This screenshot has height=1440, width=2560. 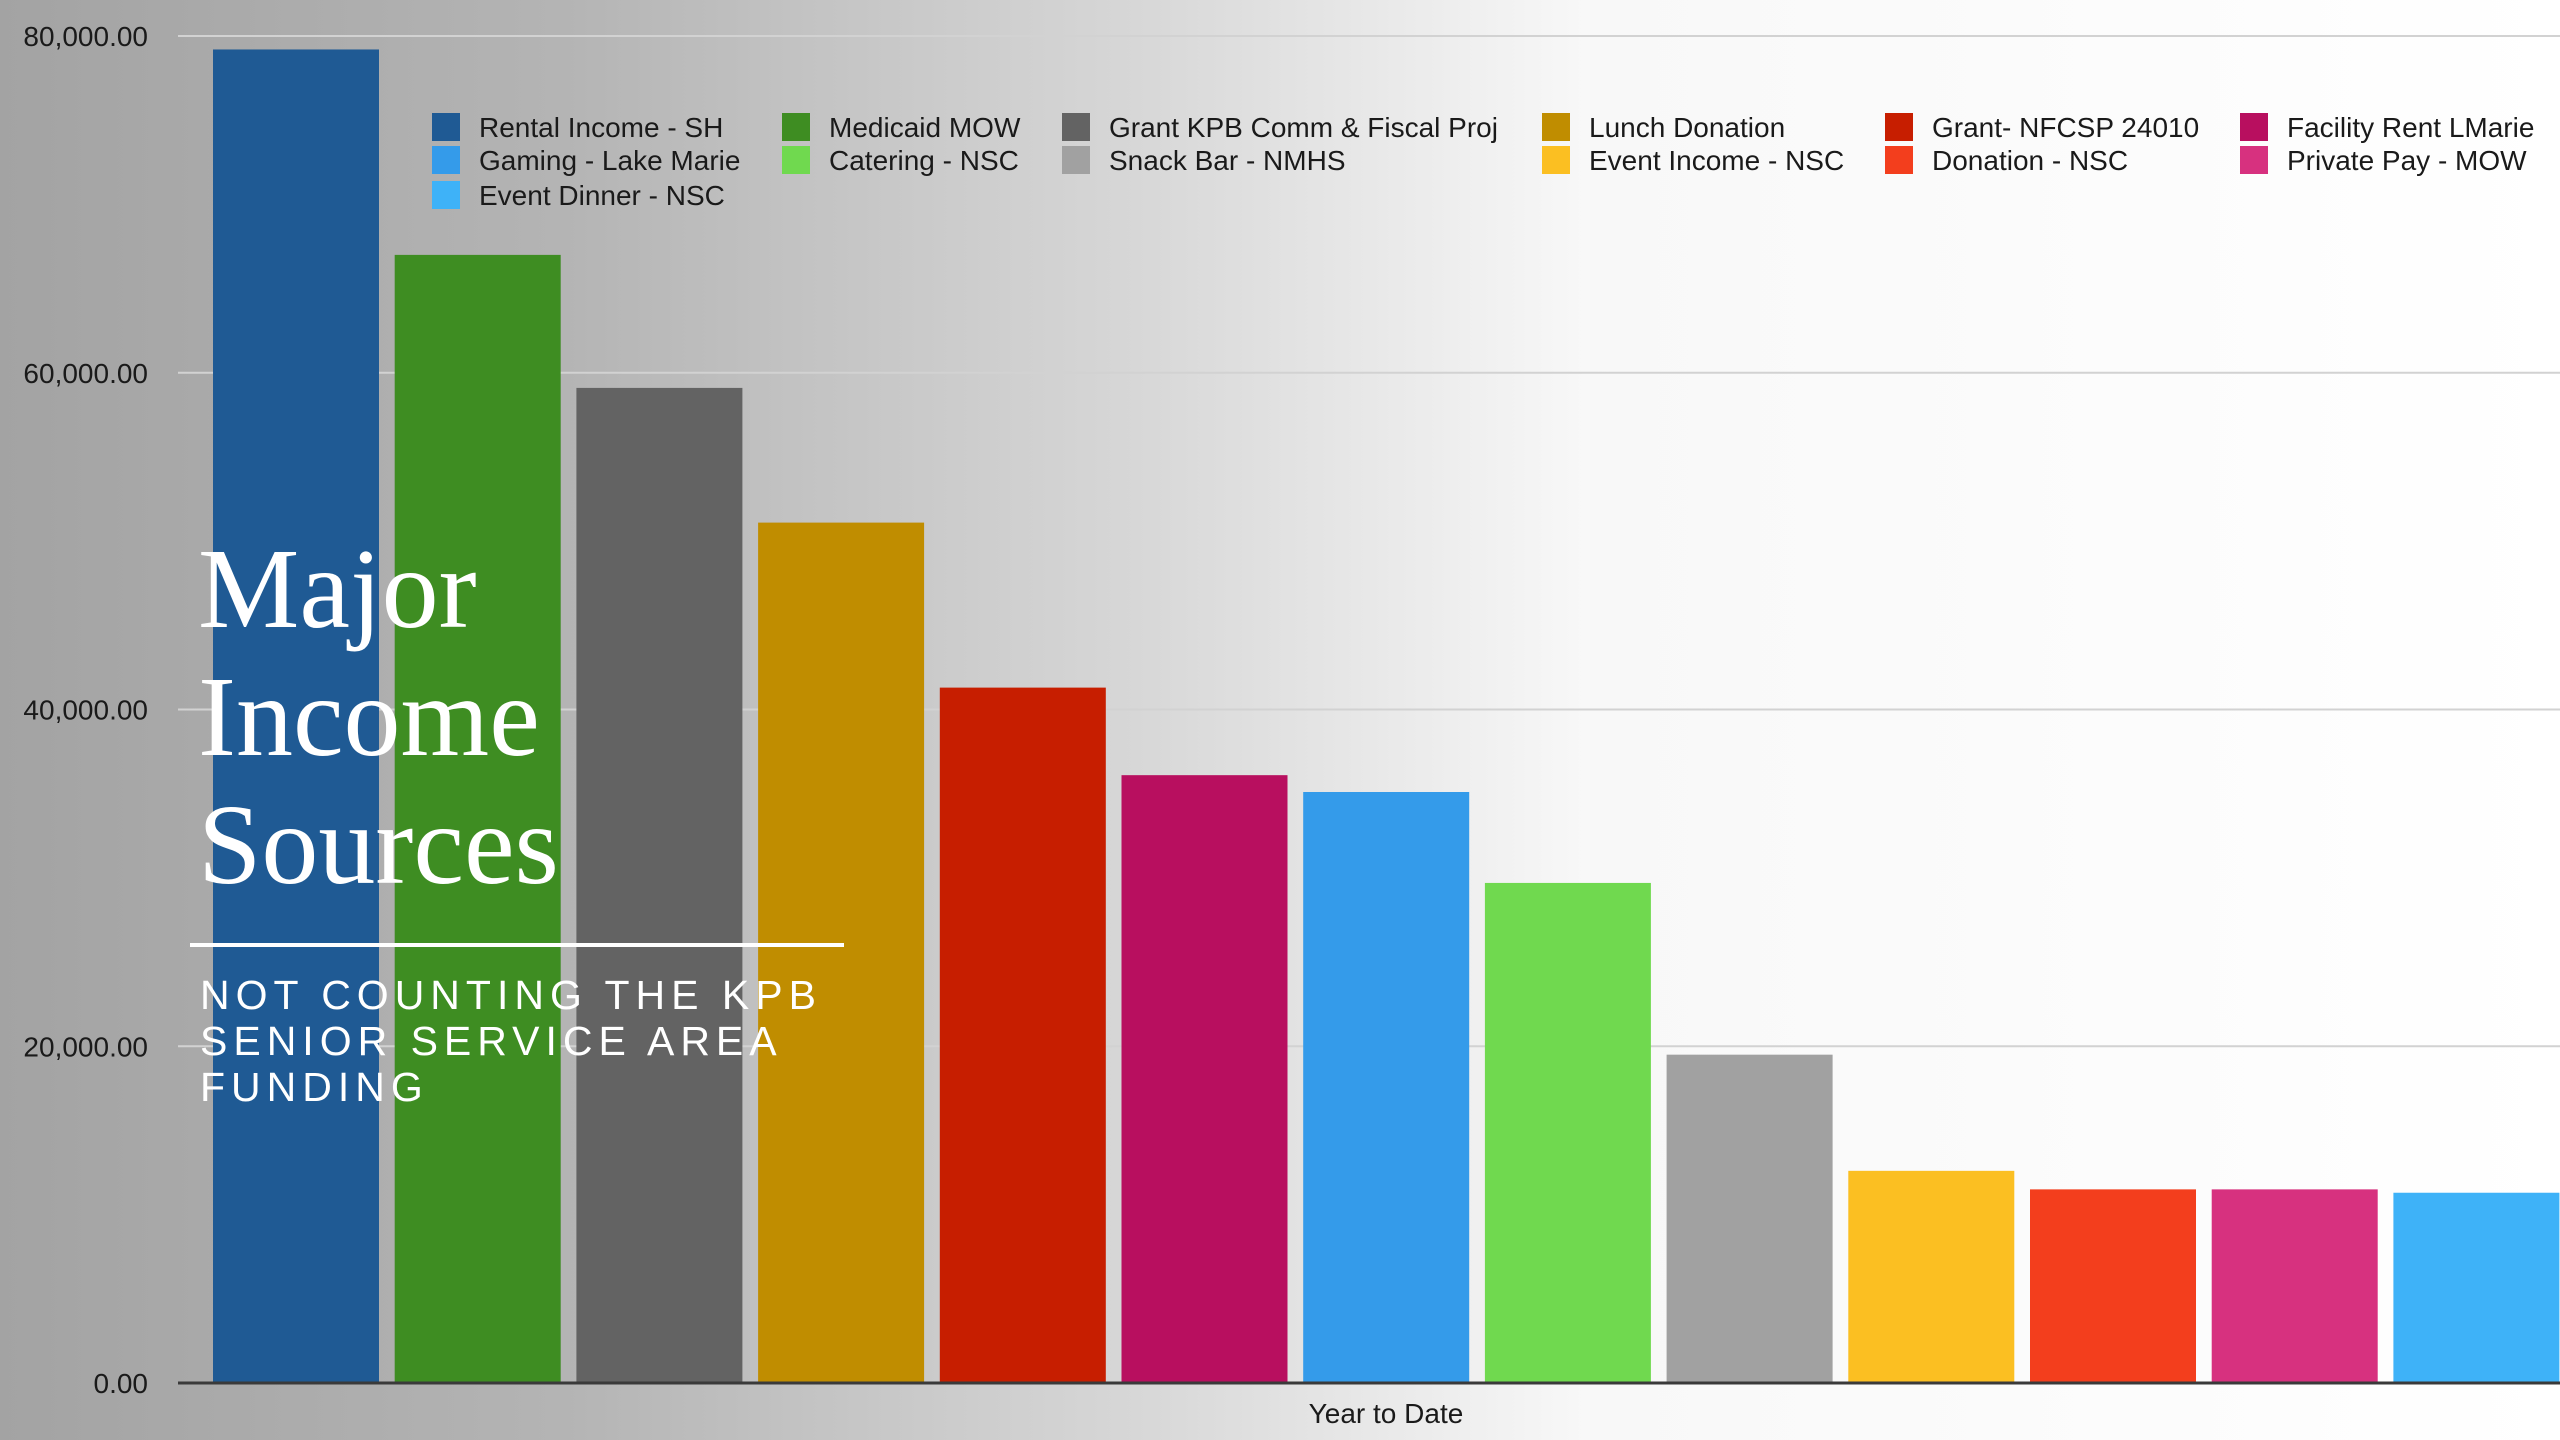 I want to click on legend-label: Grant KPB Comm & Fiscal Proj, so click(x=1303, y=127).